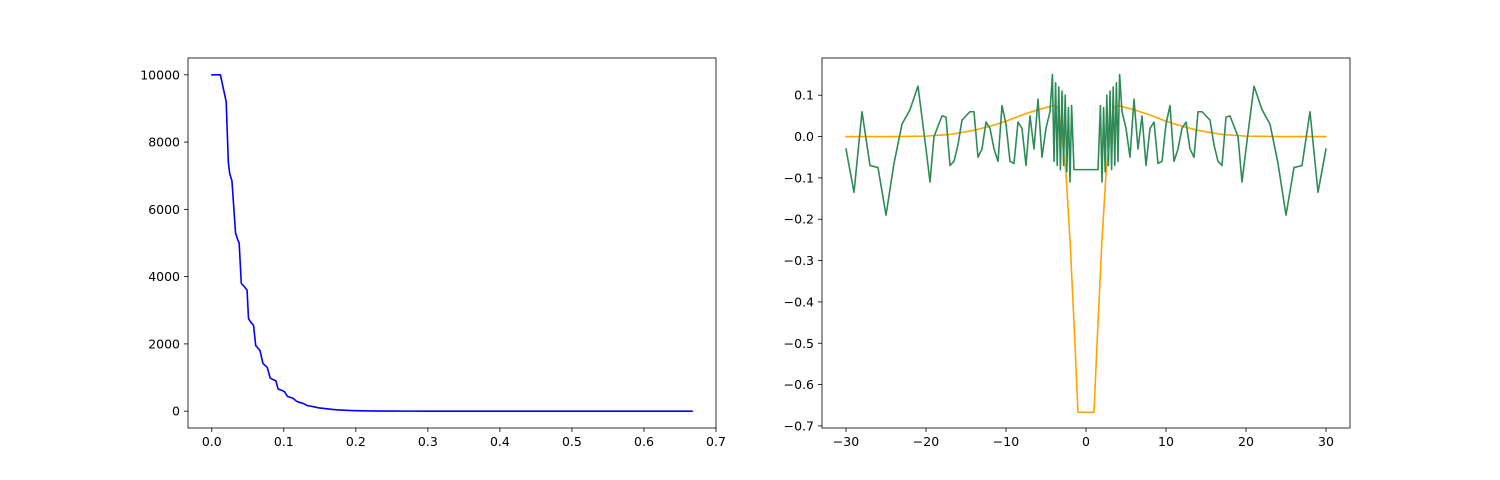 This screenshot has height=480, width=1500. Describe the element at coordinates (1166, 441) in the screenshot. I see `x-tick-label: 10` at that location.